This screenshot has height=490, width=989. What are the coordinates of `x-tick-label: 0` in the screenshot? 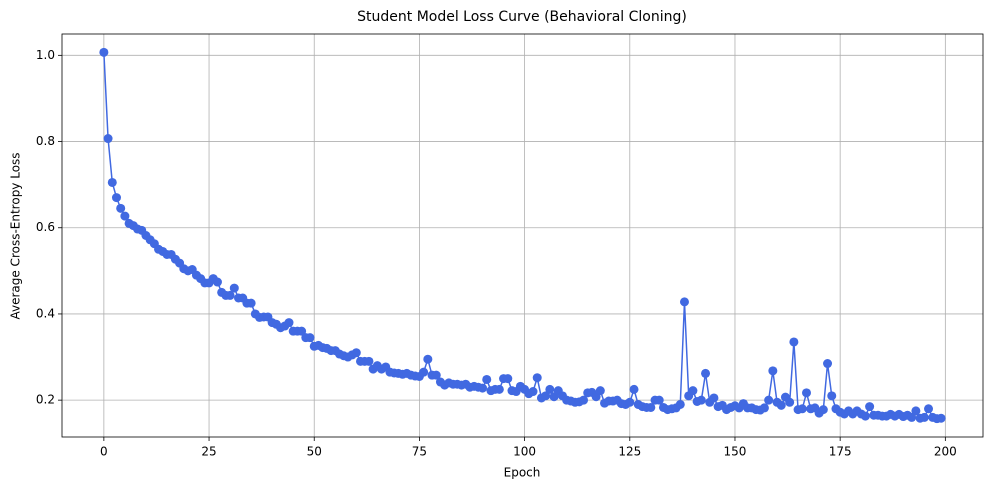 It's located at (104, 452).